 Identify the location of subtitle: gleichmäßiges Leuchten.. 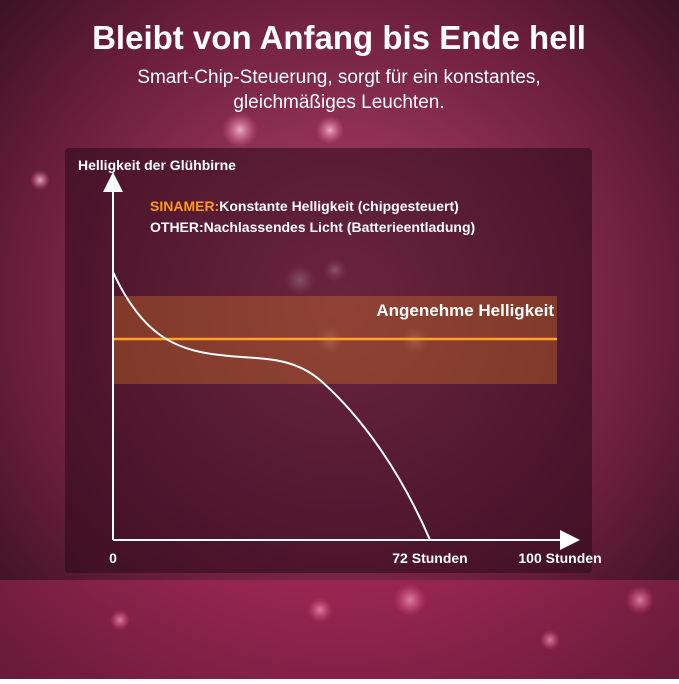
(338, 102).